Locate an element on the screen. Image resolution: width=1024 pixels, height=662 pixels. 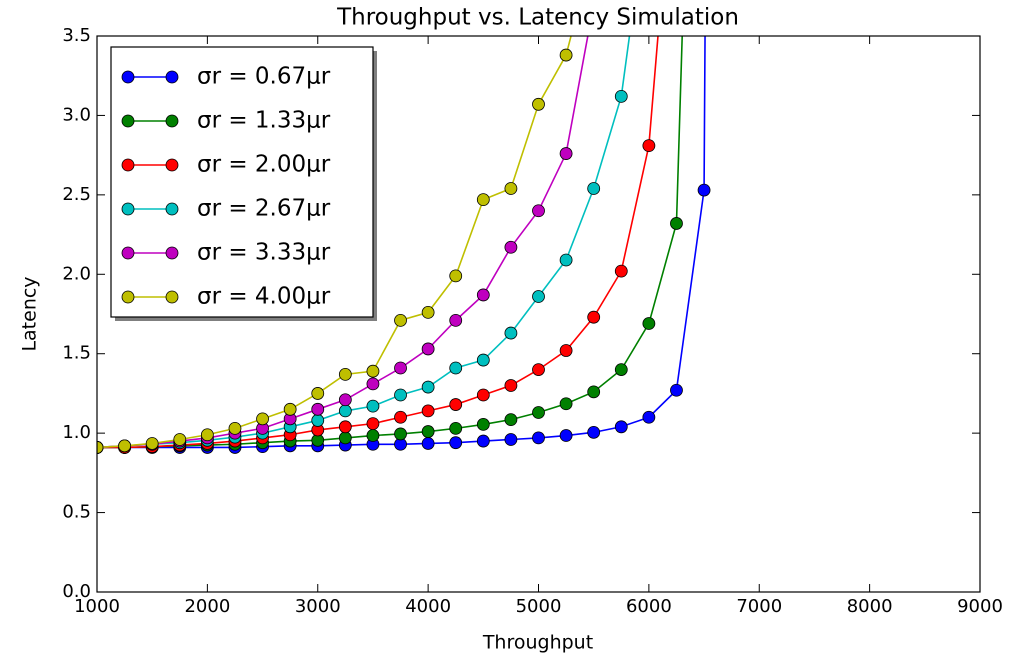
x-tick-label: 8000 is located at coordinates (870, 606).